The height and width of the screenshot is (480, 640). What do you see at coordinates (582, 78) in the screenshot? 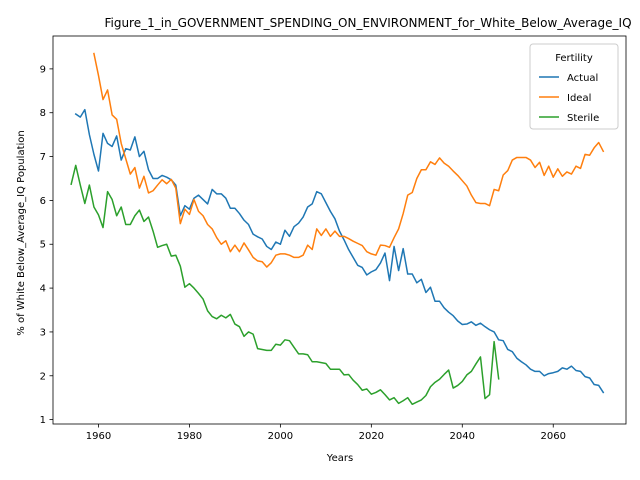
I see `legend-label-actual: Actual` at bounding box center [582, 78].